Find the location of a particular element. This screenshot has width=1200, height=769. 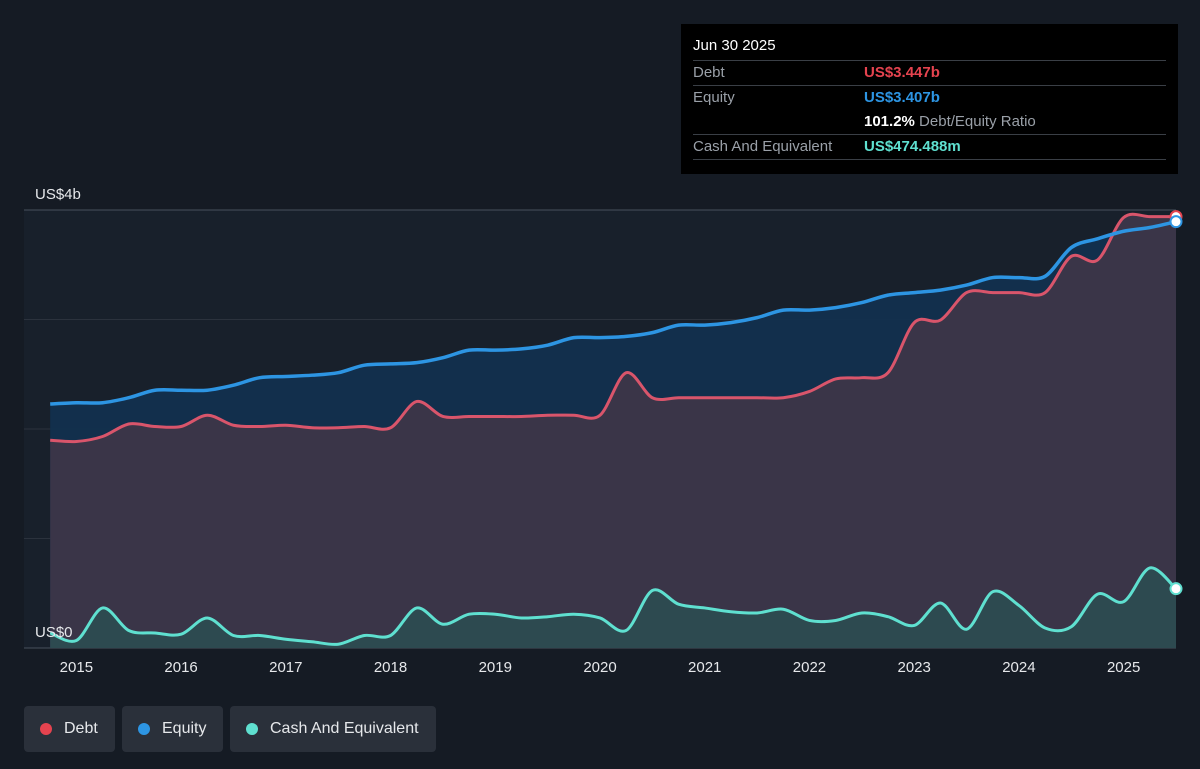

tooltip-debt-value: US$3.447b is located at coordinates (902, 72).